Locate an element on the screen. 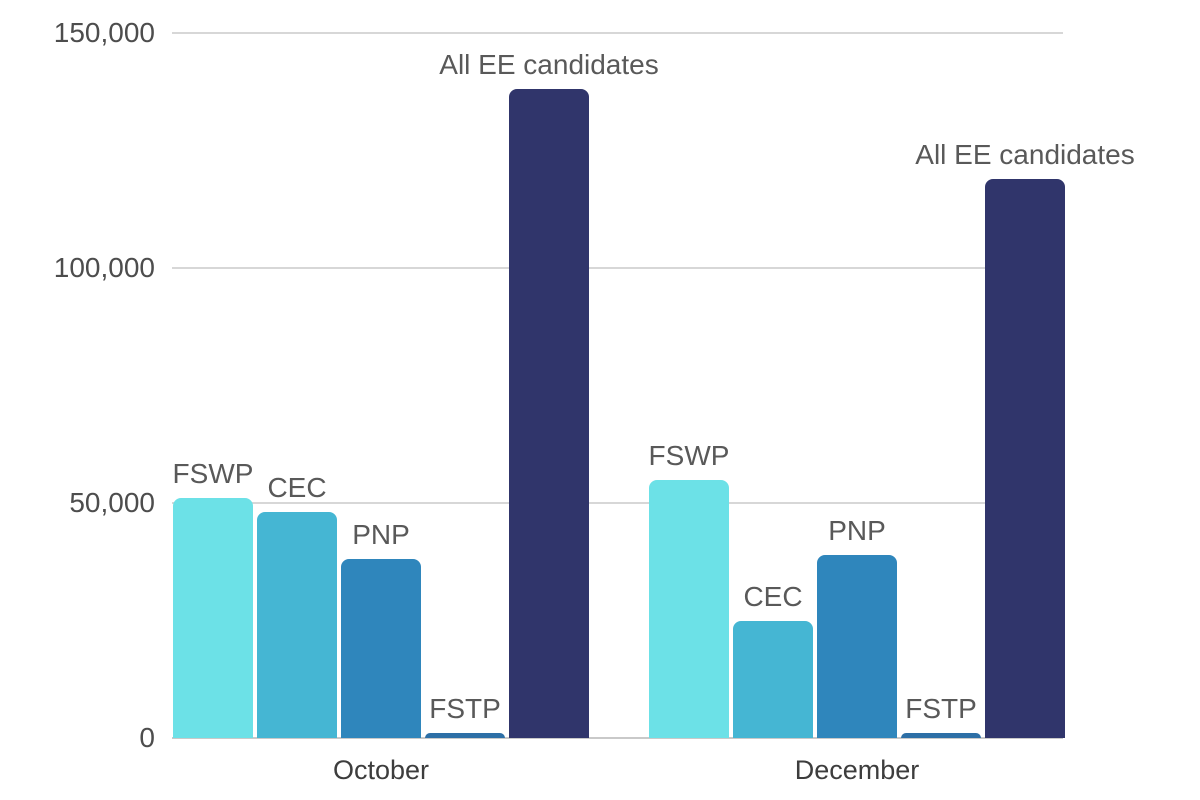 This screenshot has width=1200, height=800. bar-december-cec is located at coordinates (773, 679).